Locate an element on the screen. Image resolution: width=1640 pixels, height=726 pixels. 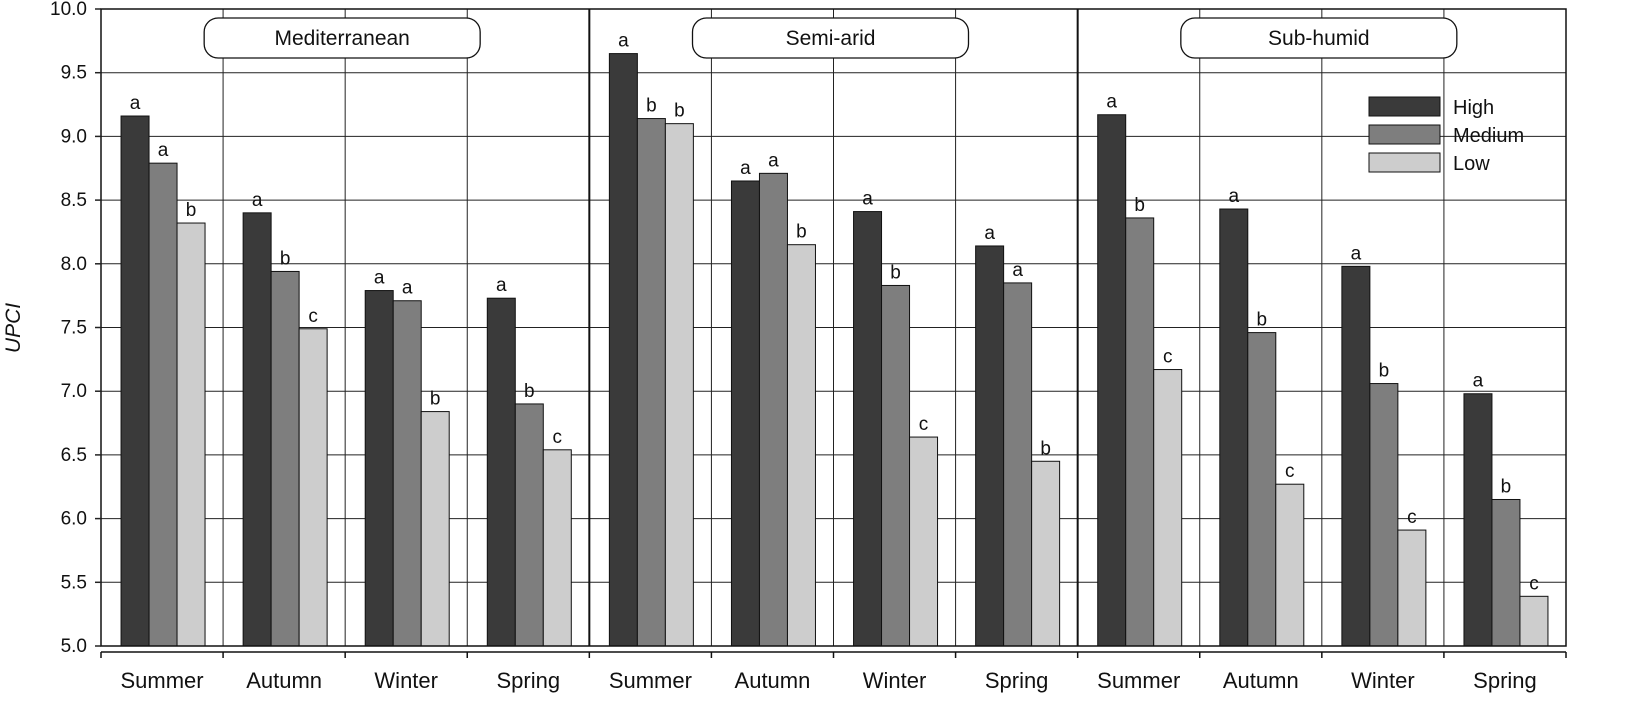
bar-mediterranean-winter-medium is located at coordinates (407, 473).